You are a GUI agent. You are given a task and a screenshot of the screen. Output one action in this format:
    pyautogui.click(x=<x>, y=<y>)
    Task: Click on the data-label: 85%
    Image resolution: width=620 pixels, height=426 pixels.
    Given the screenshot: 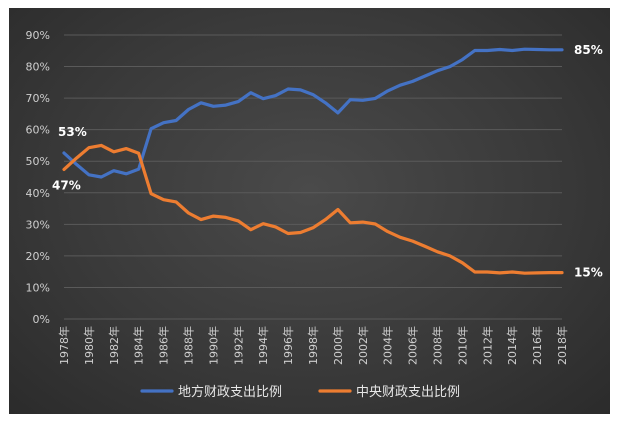 What is the action you would take?
    pyautogui.click(x=588, y=50)
    